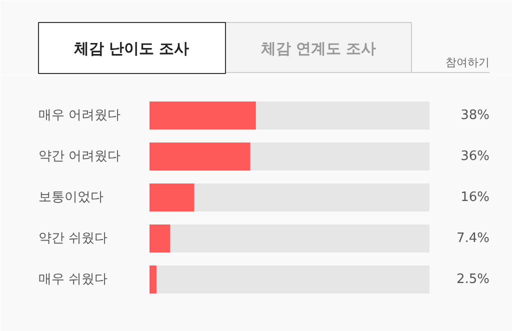 The height and width of the screenshot is (331, 512). I want to click on data-label: 38%, so click(475, 115).